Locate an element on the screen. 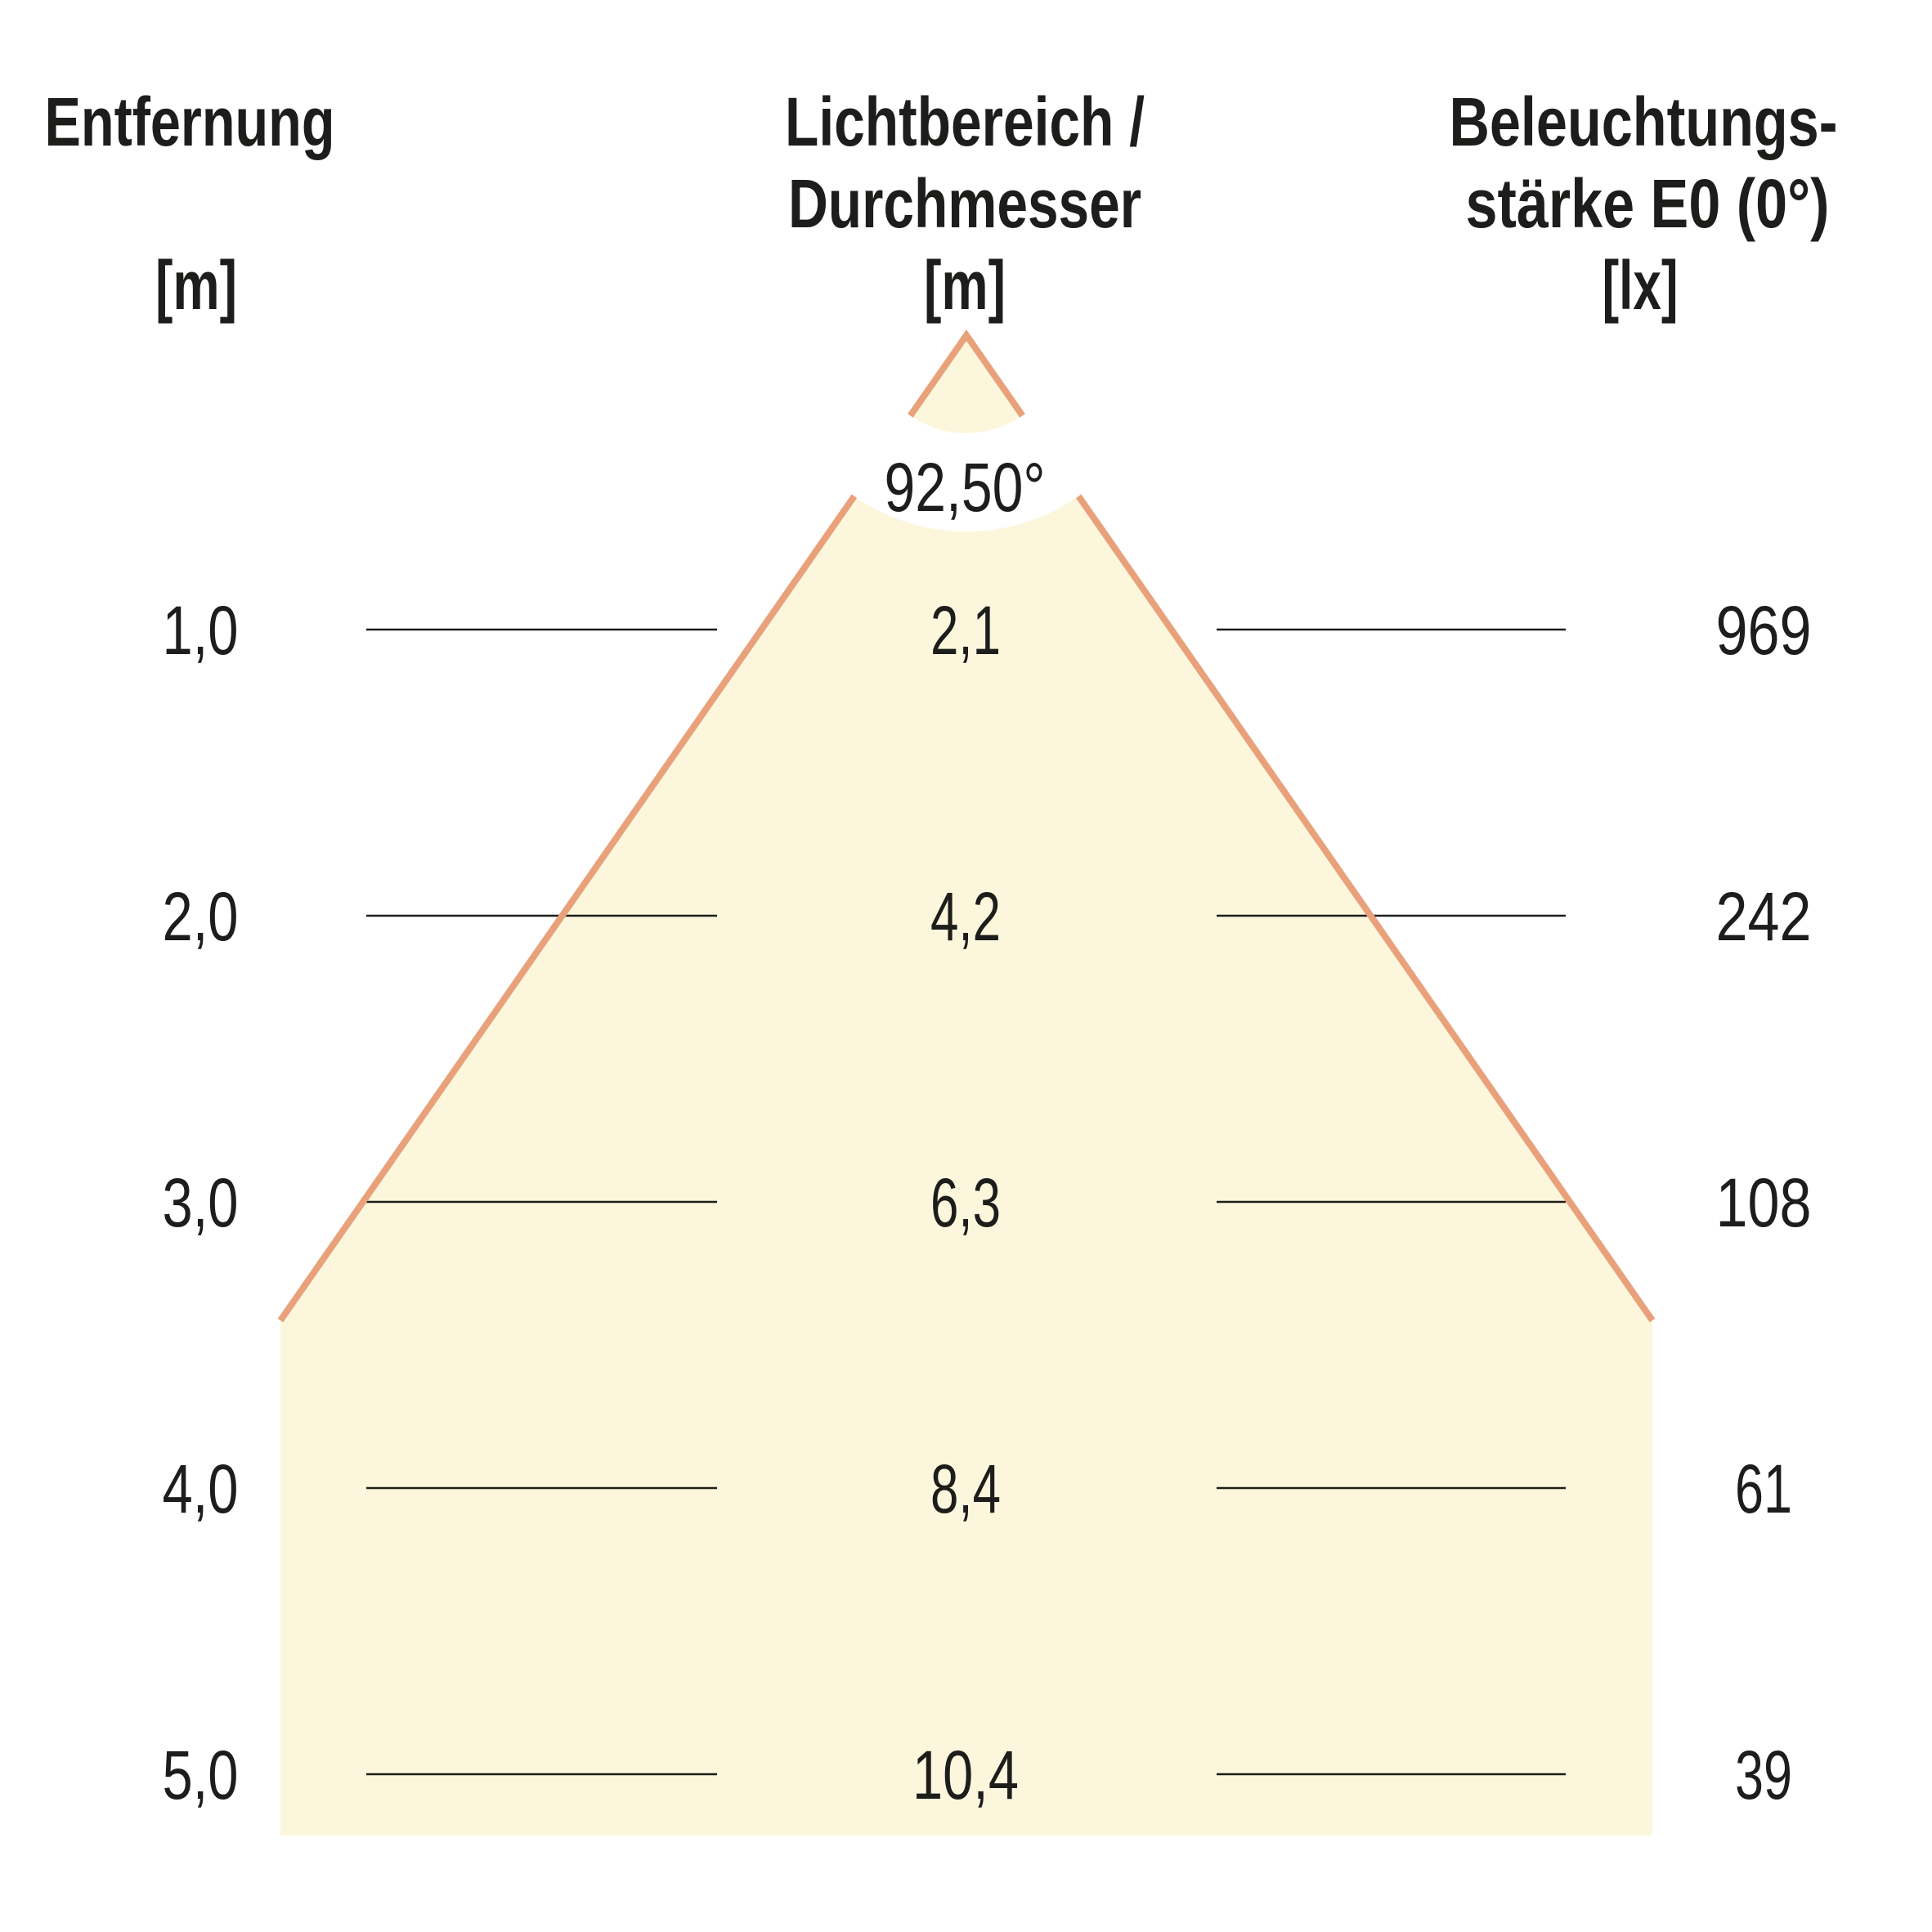 The width and height of the screenshot is (1932, 1932). header-diameter-title-line2: Durchmesser is located at coordinates (964, 203).